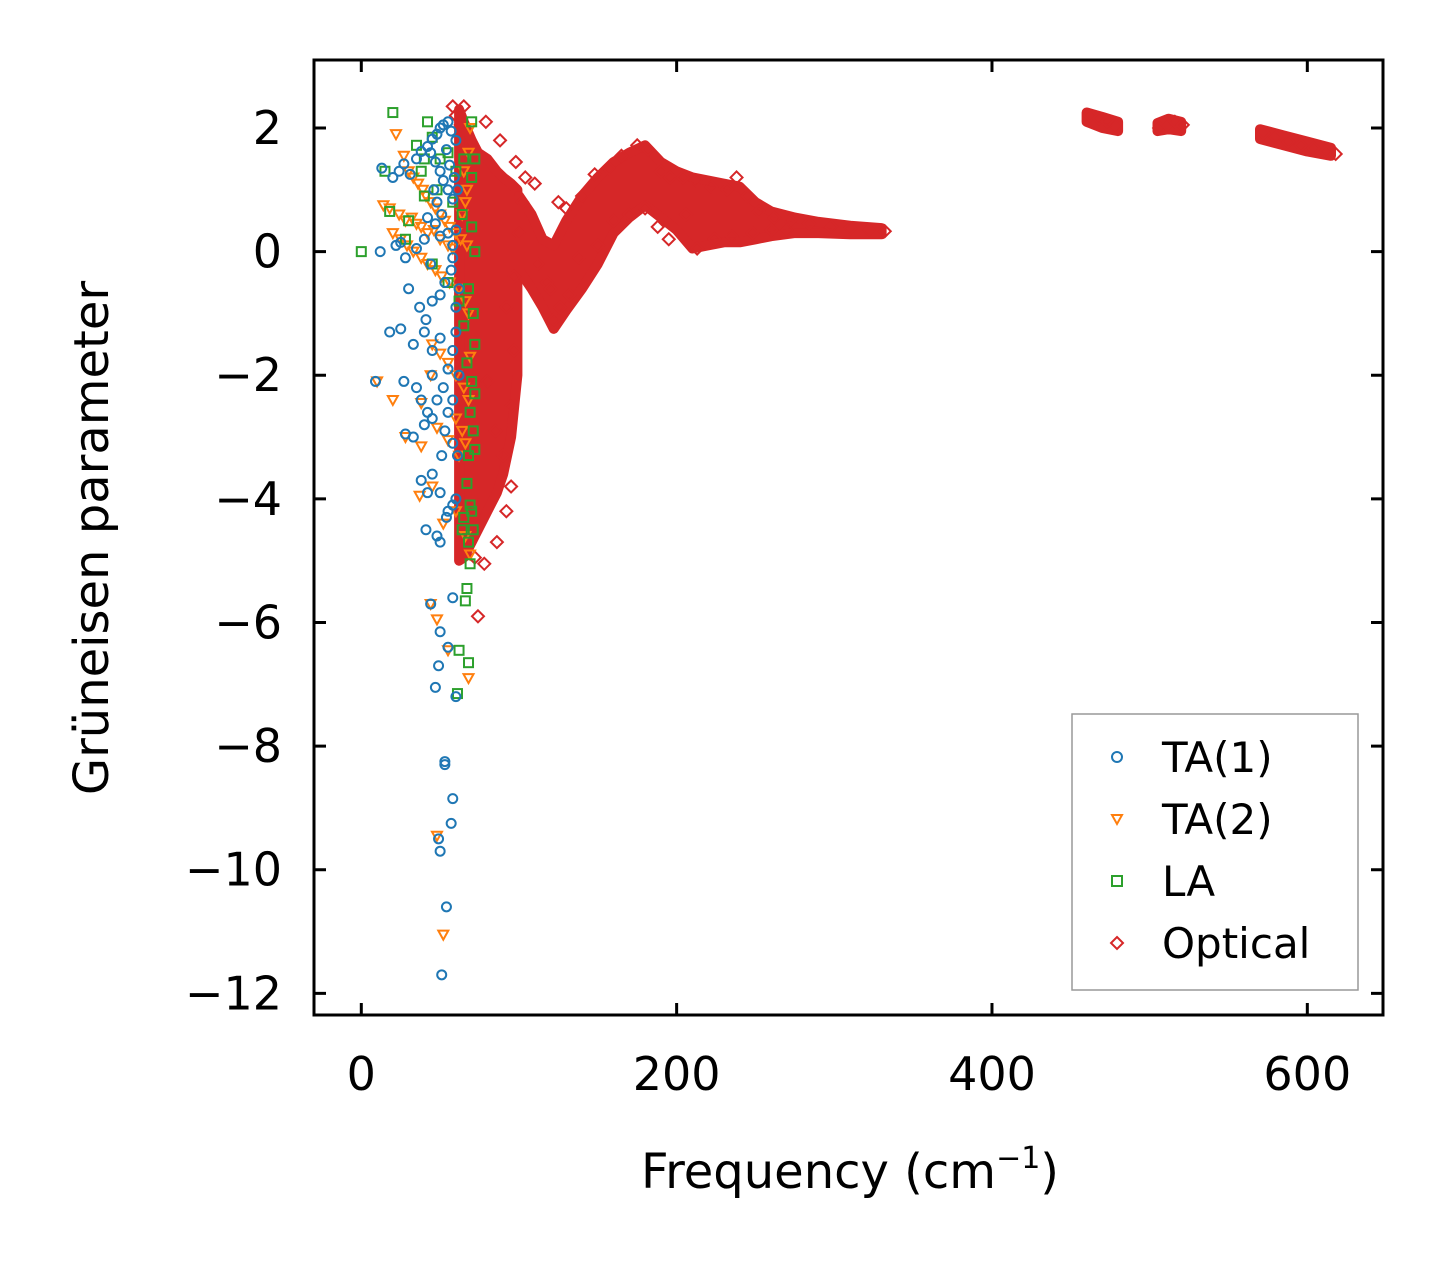 The width and height of the screenshot is (1443, 1264). What do you see at coordinates (1217, 819) in the screenshot?
I see `legend-label-ta2: TA(2)` at bounding box center [1217, 819].